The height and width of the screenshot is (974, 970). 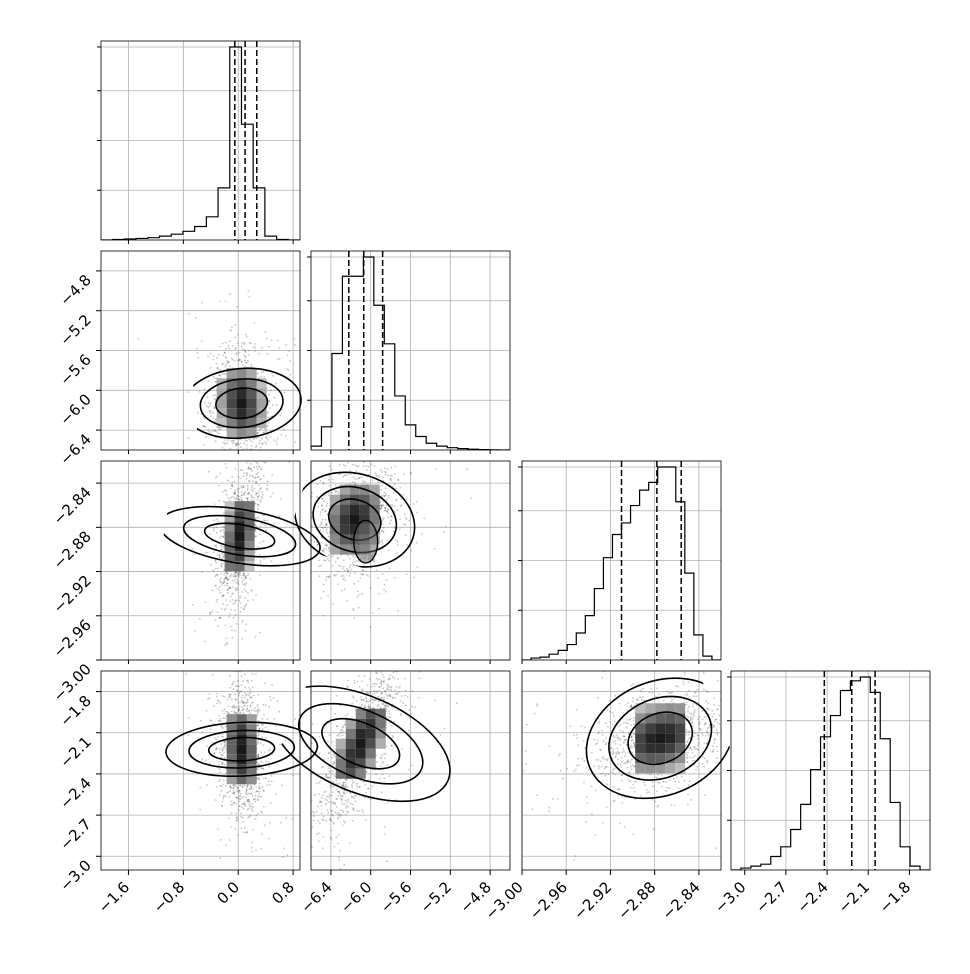 I want to click on contour-line, so click(x=366, y=541).